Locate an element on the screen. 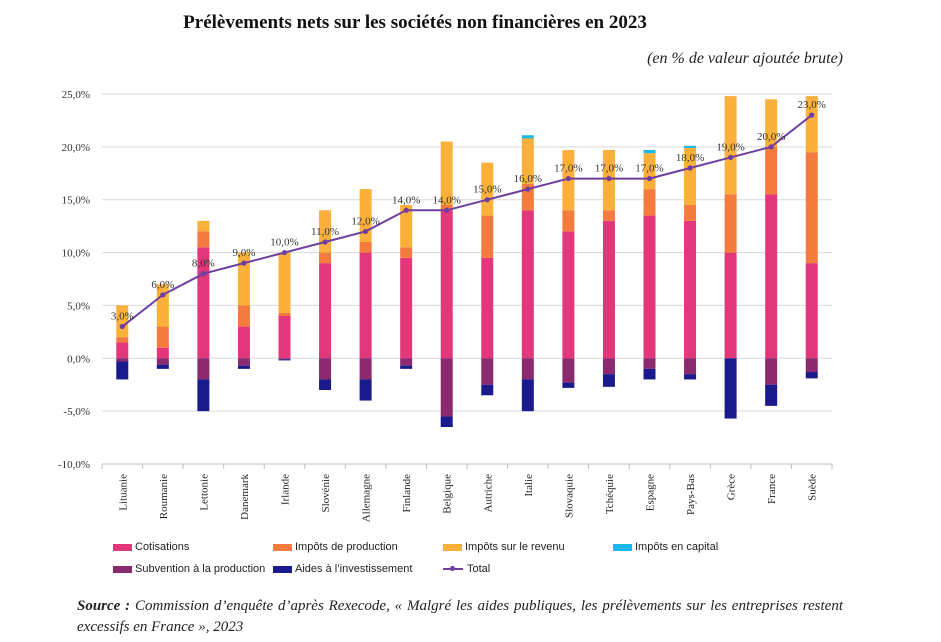  y-tick-label: 10,0% is located at coordinates (76, 254).